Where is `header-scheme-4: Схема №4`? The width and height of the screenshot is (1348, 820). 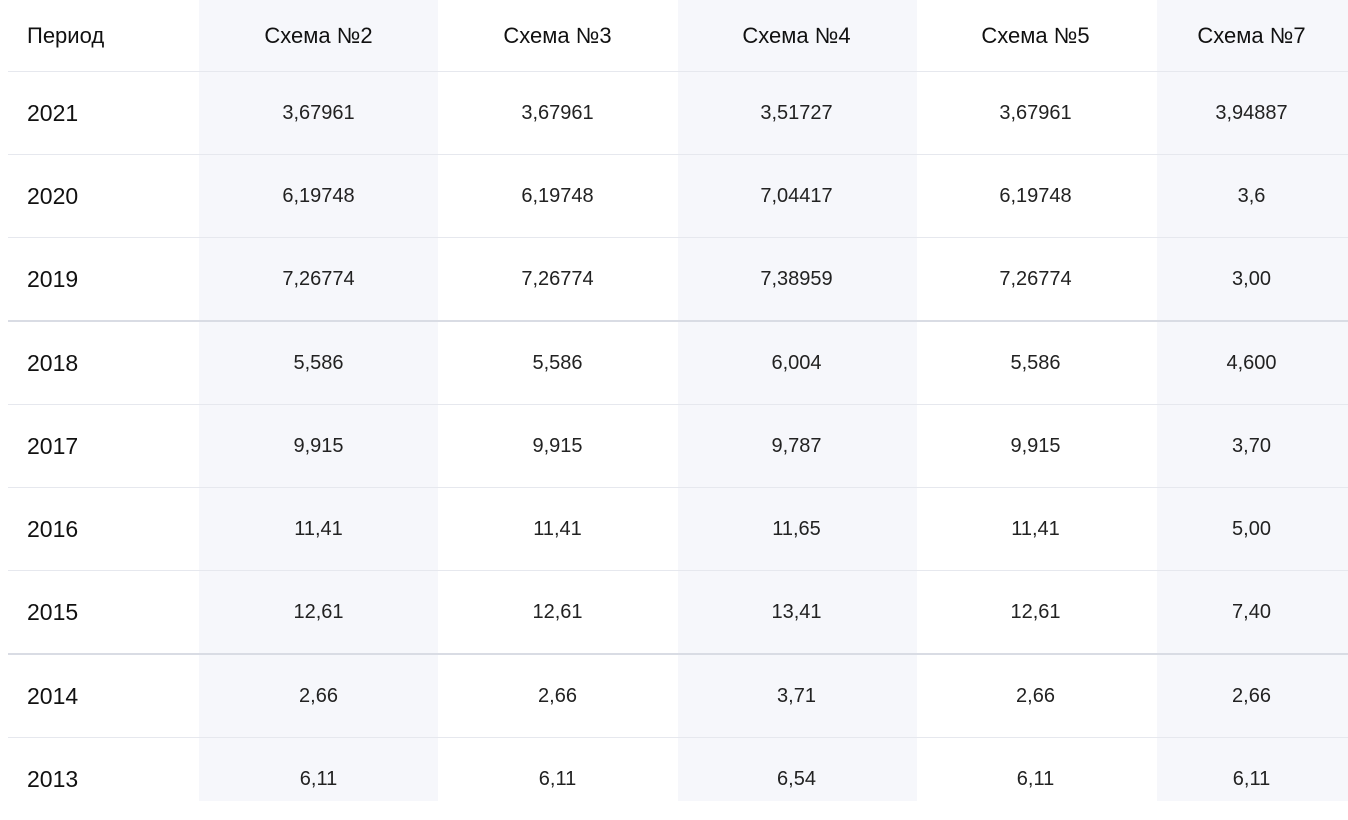
header-scheme-4: Схема №4 is located at coordinates (796, 36).